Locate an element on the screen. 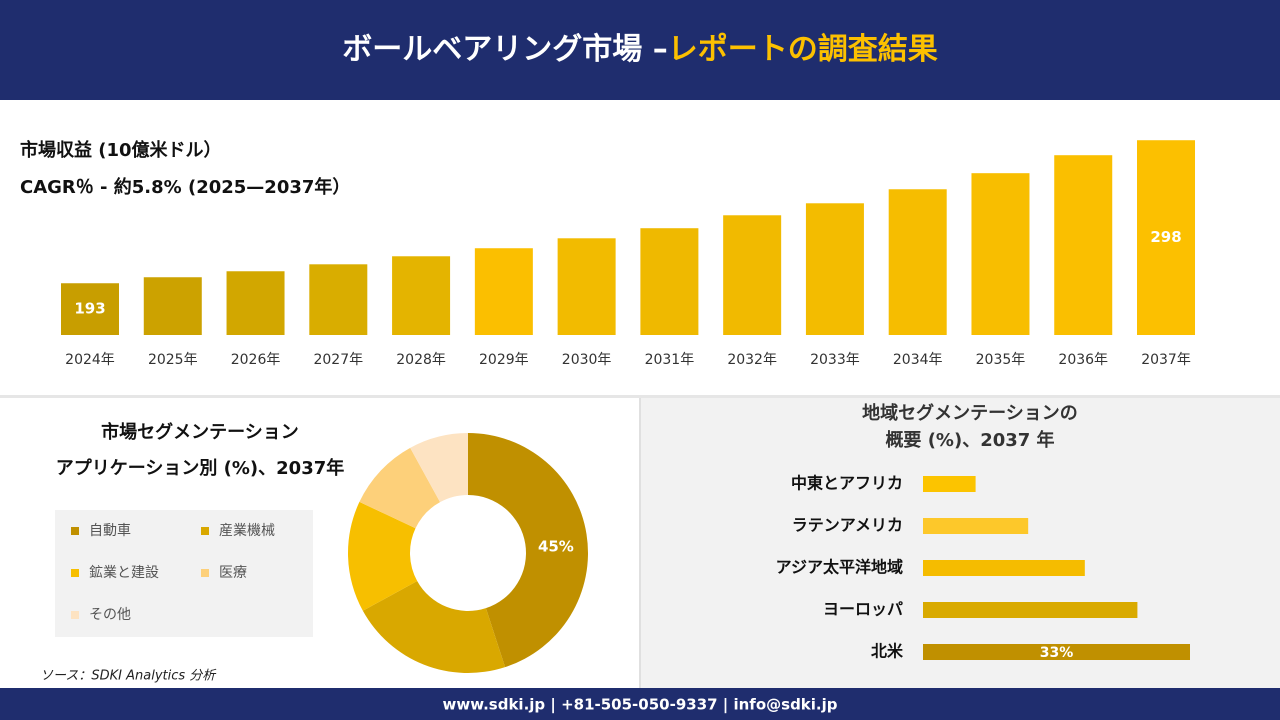 This screenshot has width=1280, height=720. divider is located at coordinates (640, 396).